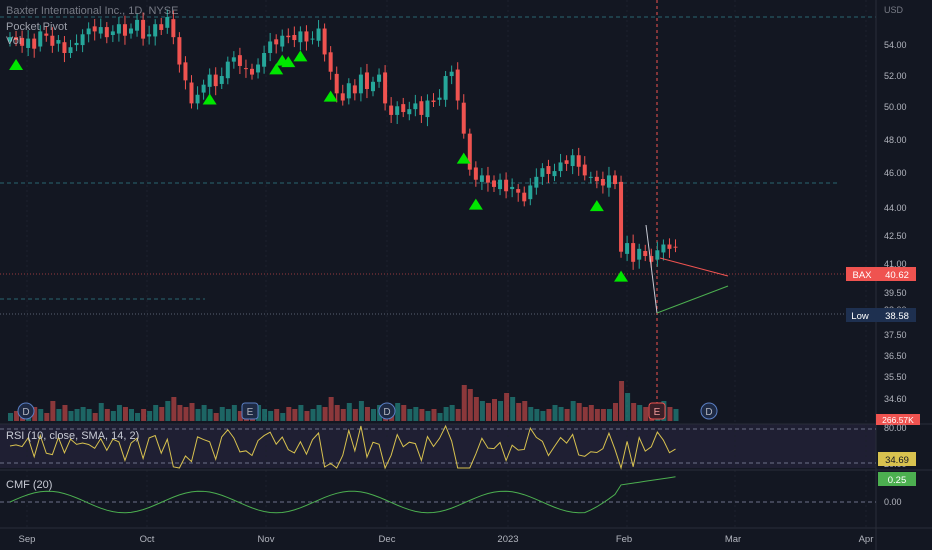 Image resolution: width=932 pixels, height=550 pixels. Describe the element at coordinates (687, 269) in the screenshot. I see `triangle-pattern-drawing` at that location.